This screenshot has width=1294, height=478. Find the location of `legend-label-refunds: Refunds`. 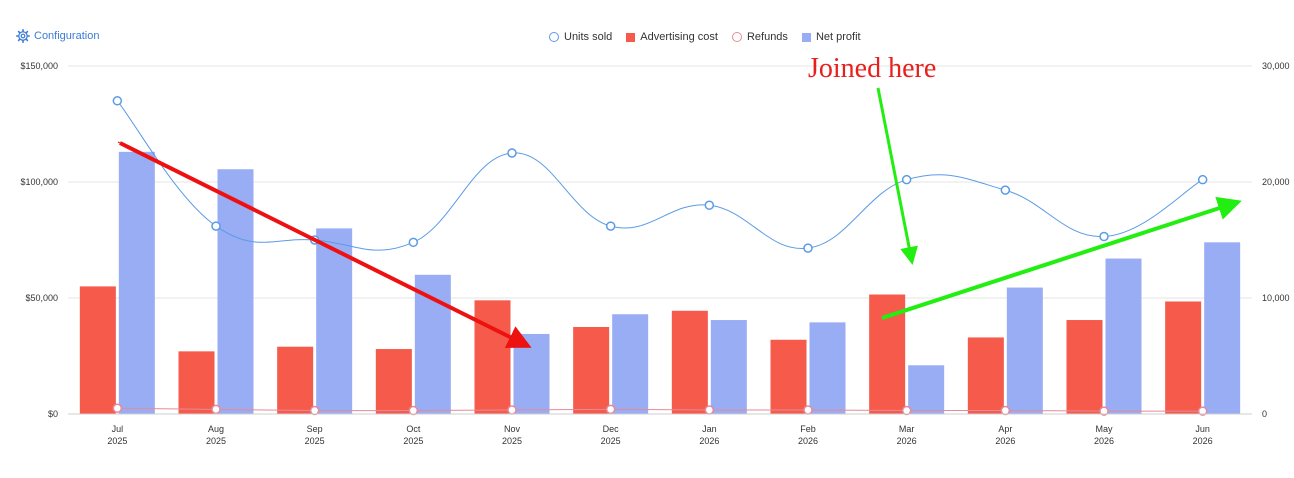

legend-label-refunds: Refunds is located at coordinates (767, 37).